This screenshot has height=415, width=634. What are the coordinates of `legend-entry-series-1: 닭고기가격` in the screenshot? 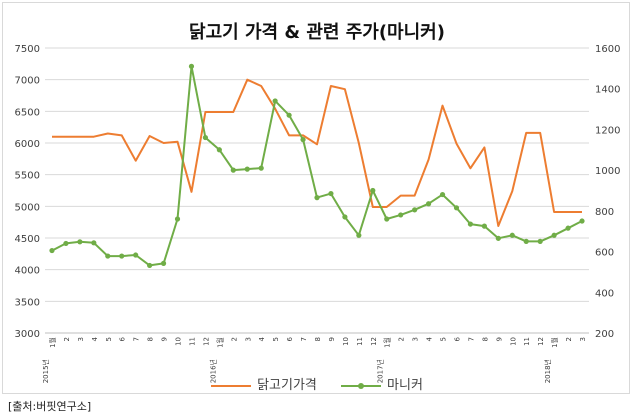 It's located at (264, 383).